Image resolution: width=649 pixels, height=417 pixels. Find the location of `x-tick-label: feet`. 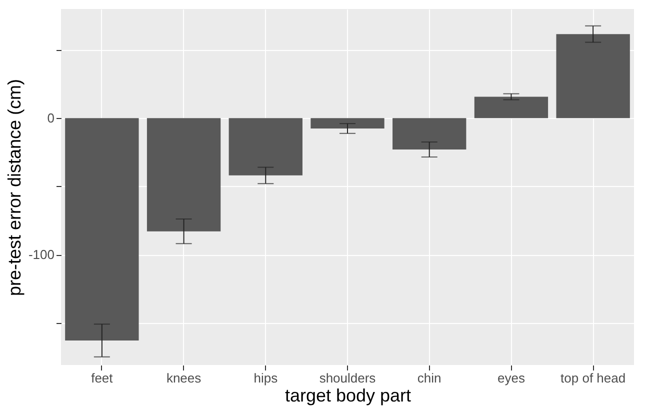

x-tick-label: feet is located at coordinates (102, 378).